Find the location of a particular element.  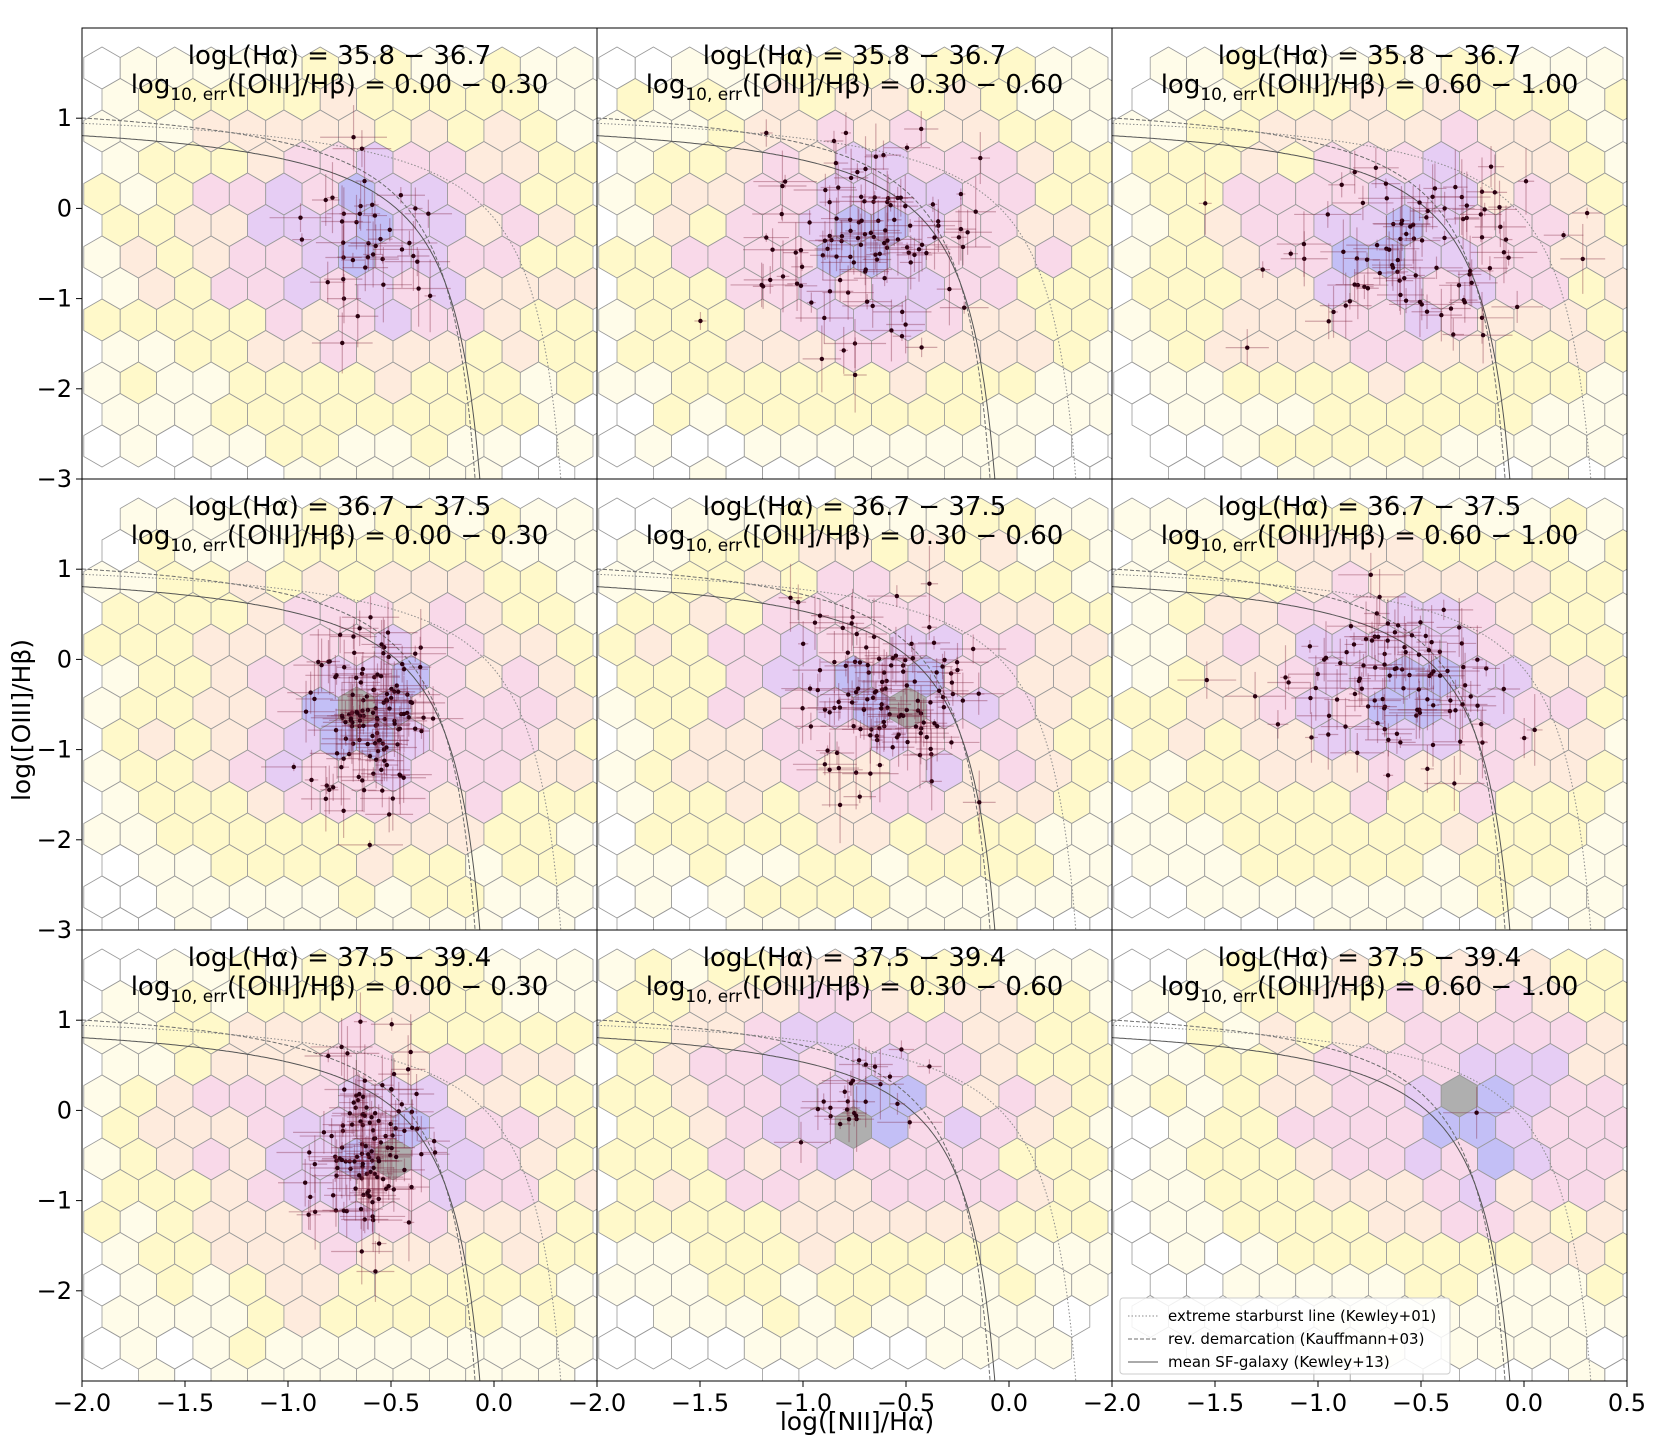

panel-title-line2: log10, err([OIII]/Hβ) = 0.00 − 0.30 is located at coordinates (340, 989).